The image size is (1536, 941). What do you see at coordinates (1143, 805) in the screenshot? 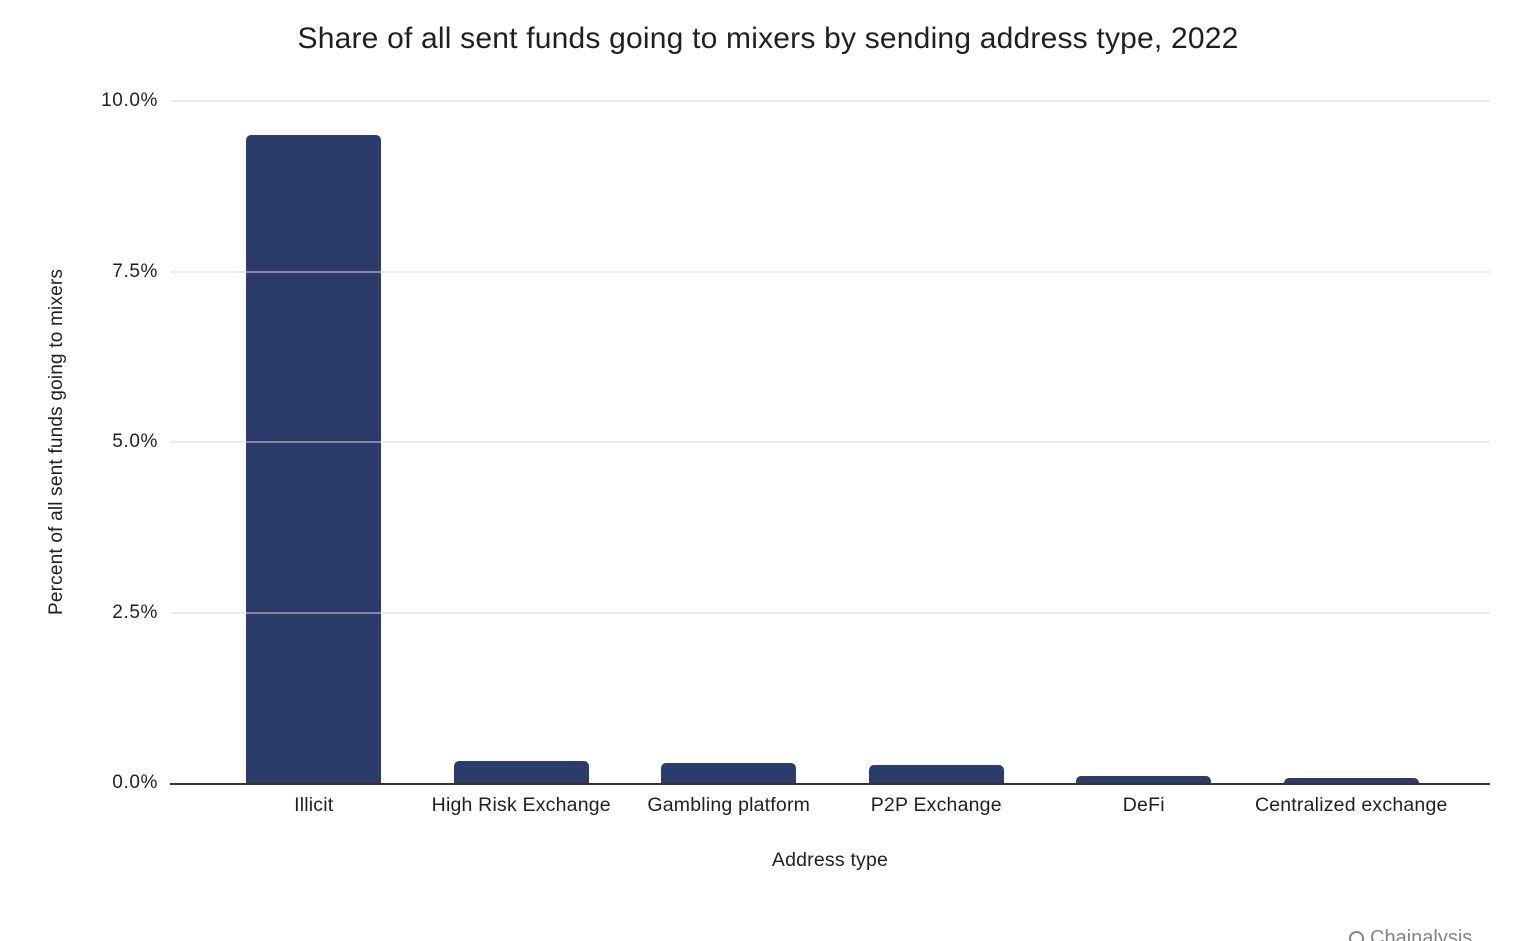
I see `x-tick-label: DeFi` at bounding box center [1143, 805].